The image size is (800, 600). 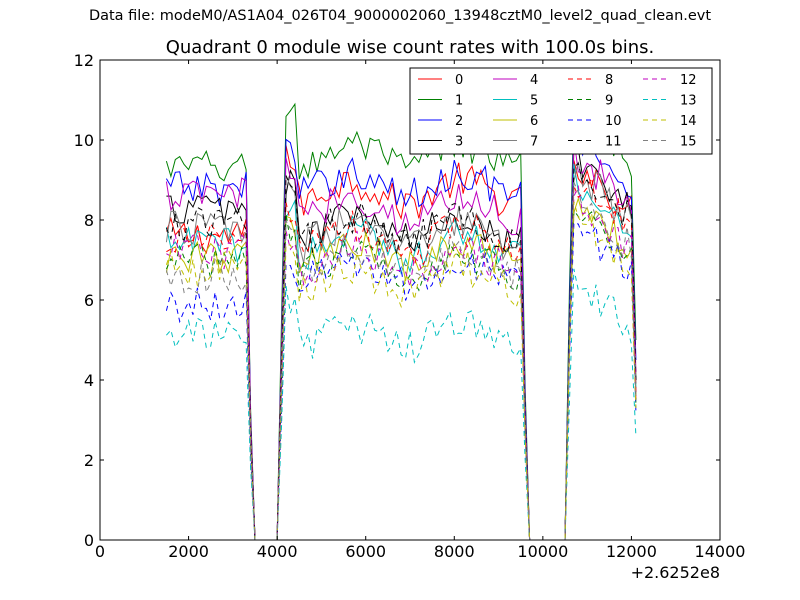 I want to click on y-tick-label: 8, so click(x=89, y=220).